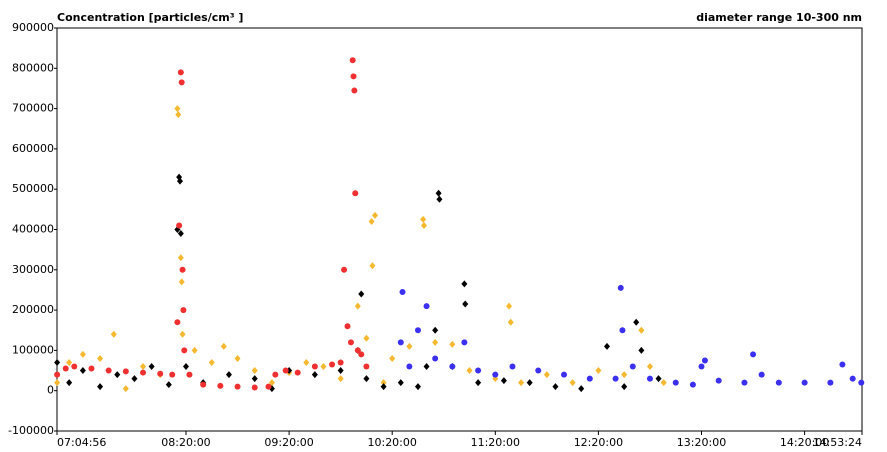  What do you see at coordinates (33, 148) in the screenshot?
I see `y-tick-label: 600000` at bounding box center [33, 148].